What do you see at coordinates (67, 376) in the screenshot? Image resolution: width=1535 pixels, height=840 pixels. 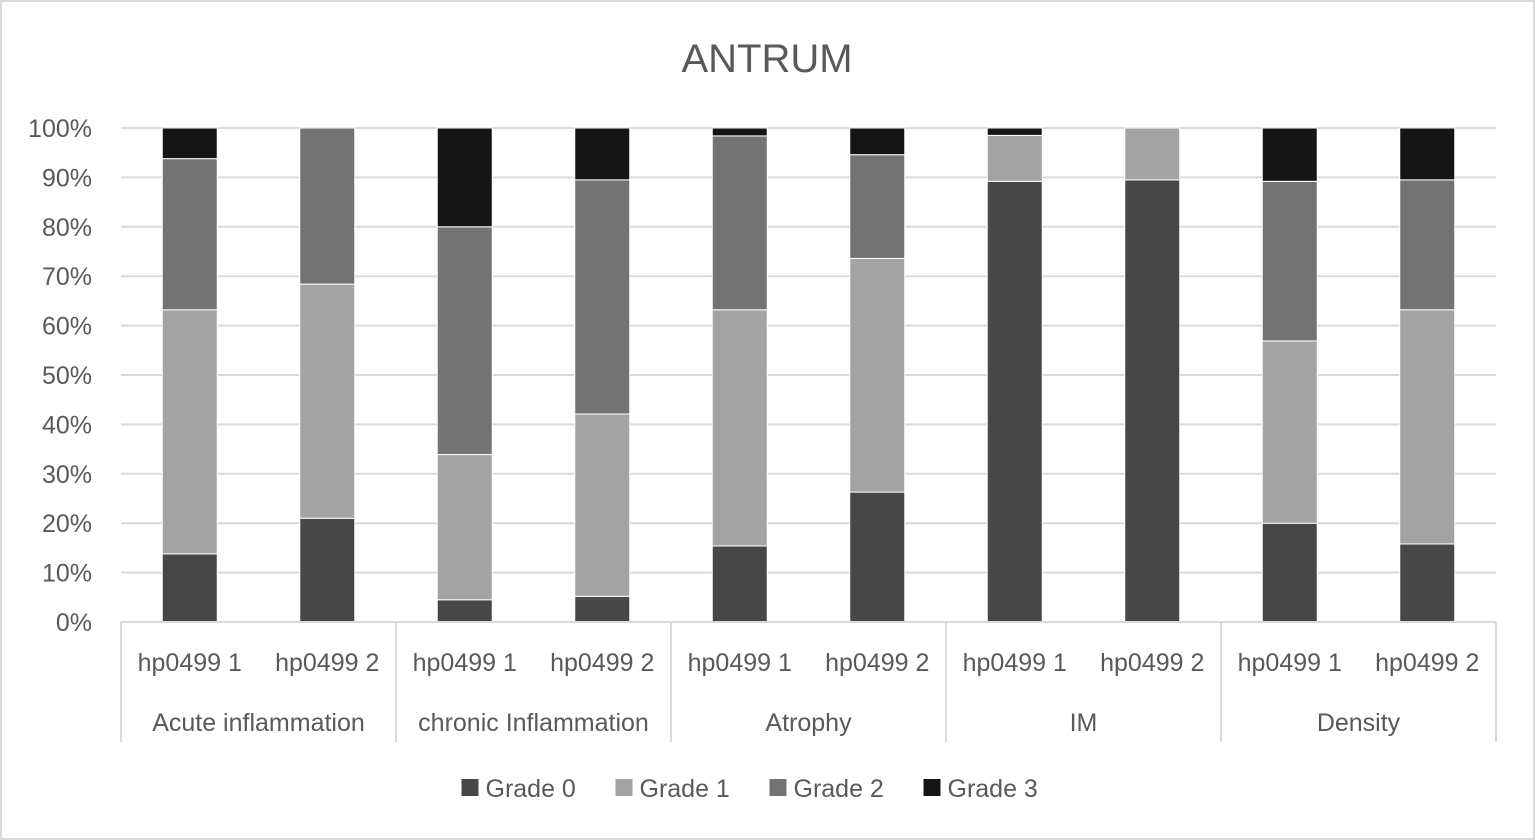 I see `y-tick-label: 50%` at bounding box center [67, 376].